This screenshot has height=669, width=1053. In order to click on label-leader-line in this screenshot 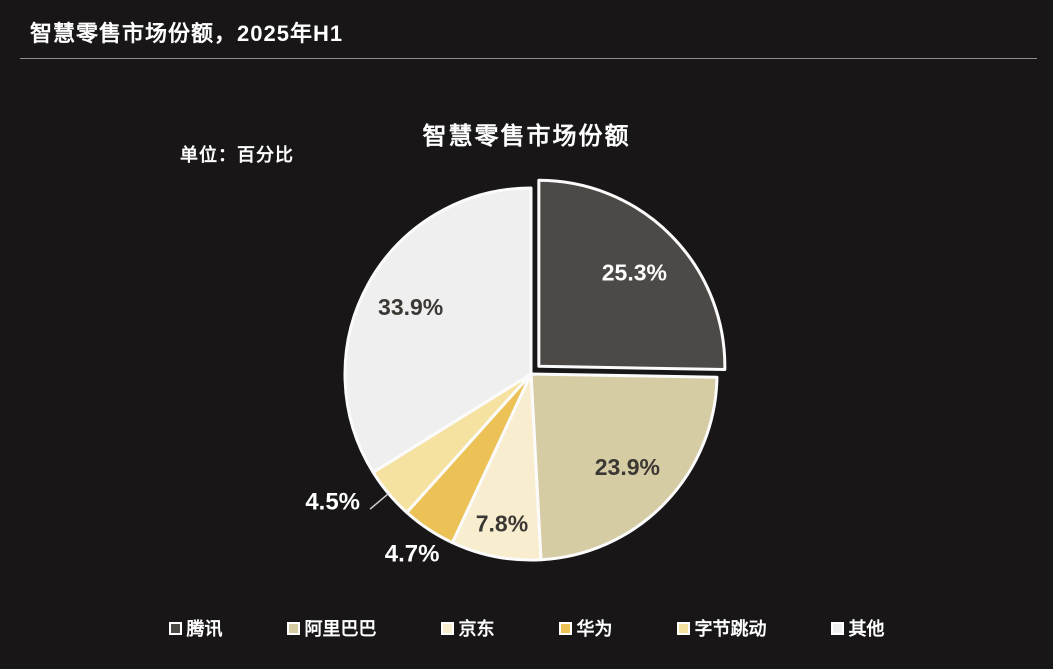, I will do `click(379, 501)`.